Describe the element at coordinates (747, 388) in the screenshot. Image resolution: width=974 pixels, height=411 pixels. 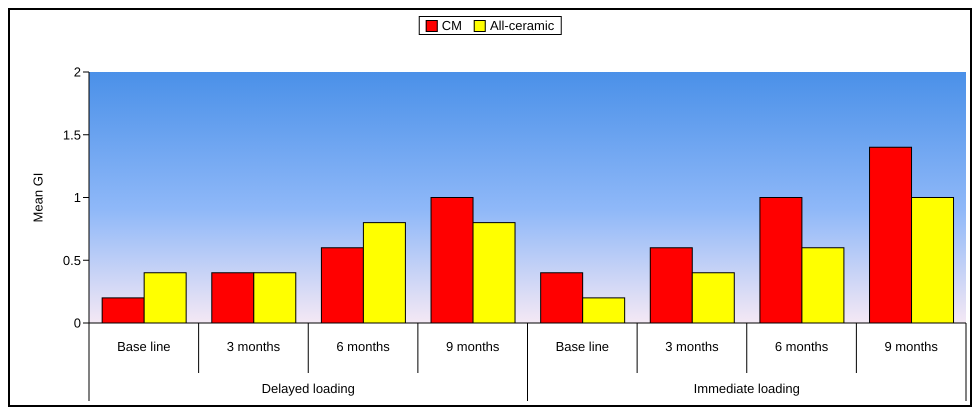
I see `text: Immediate loading` at that location.